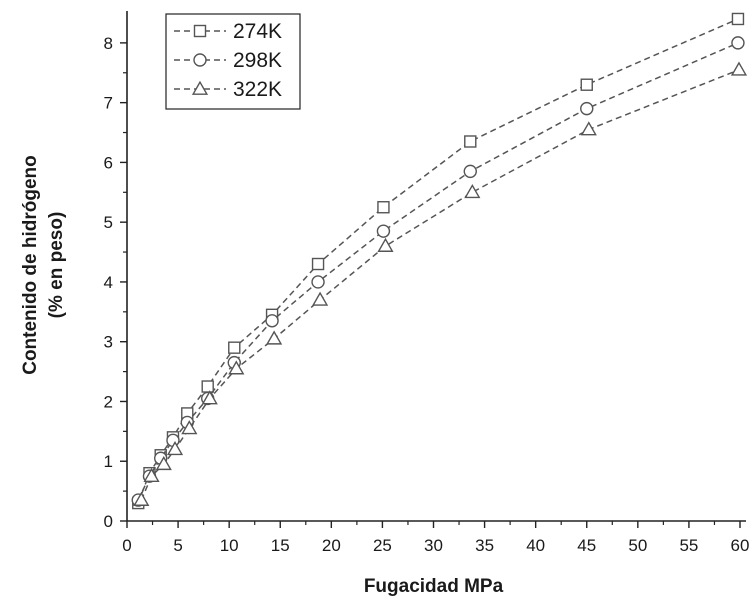  Describe the element at coordinates (586, 545) in the screenshot. I see `x-tick-label: 45` at that location.